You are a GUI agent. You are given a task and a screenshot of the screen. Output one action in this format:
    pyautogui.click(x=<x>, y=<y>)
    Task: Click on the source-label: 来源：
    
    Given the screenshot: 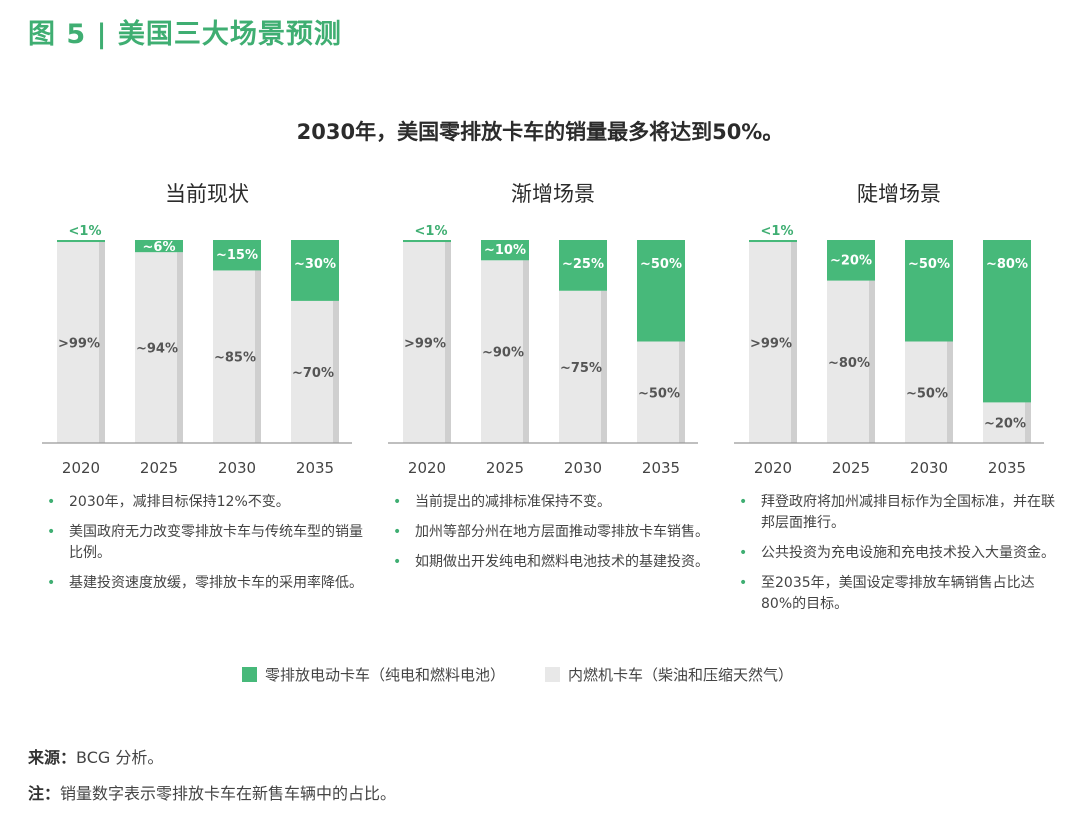 What is the action you would take?
    pyautogui.click(x=52, y=757)
    